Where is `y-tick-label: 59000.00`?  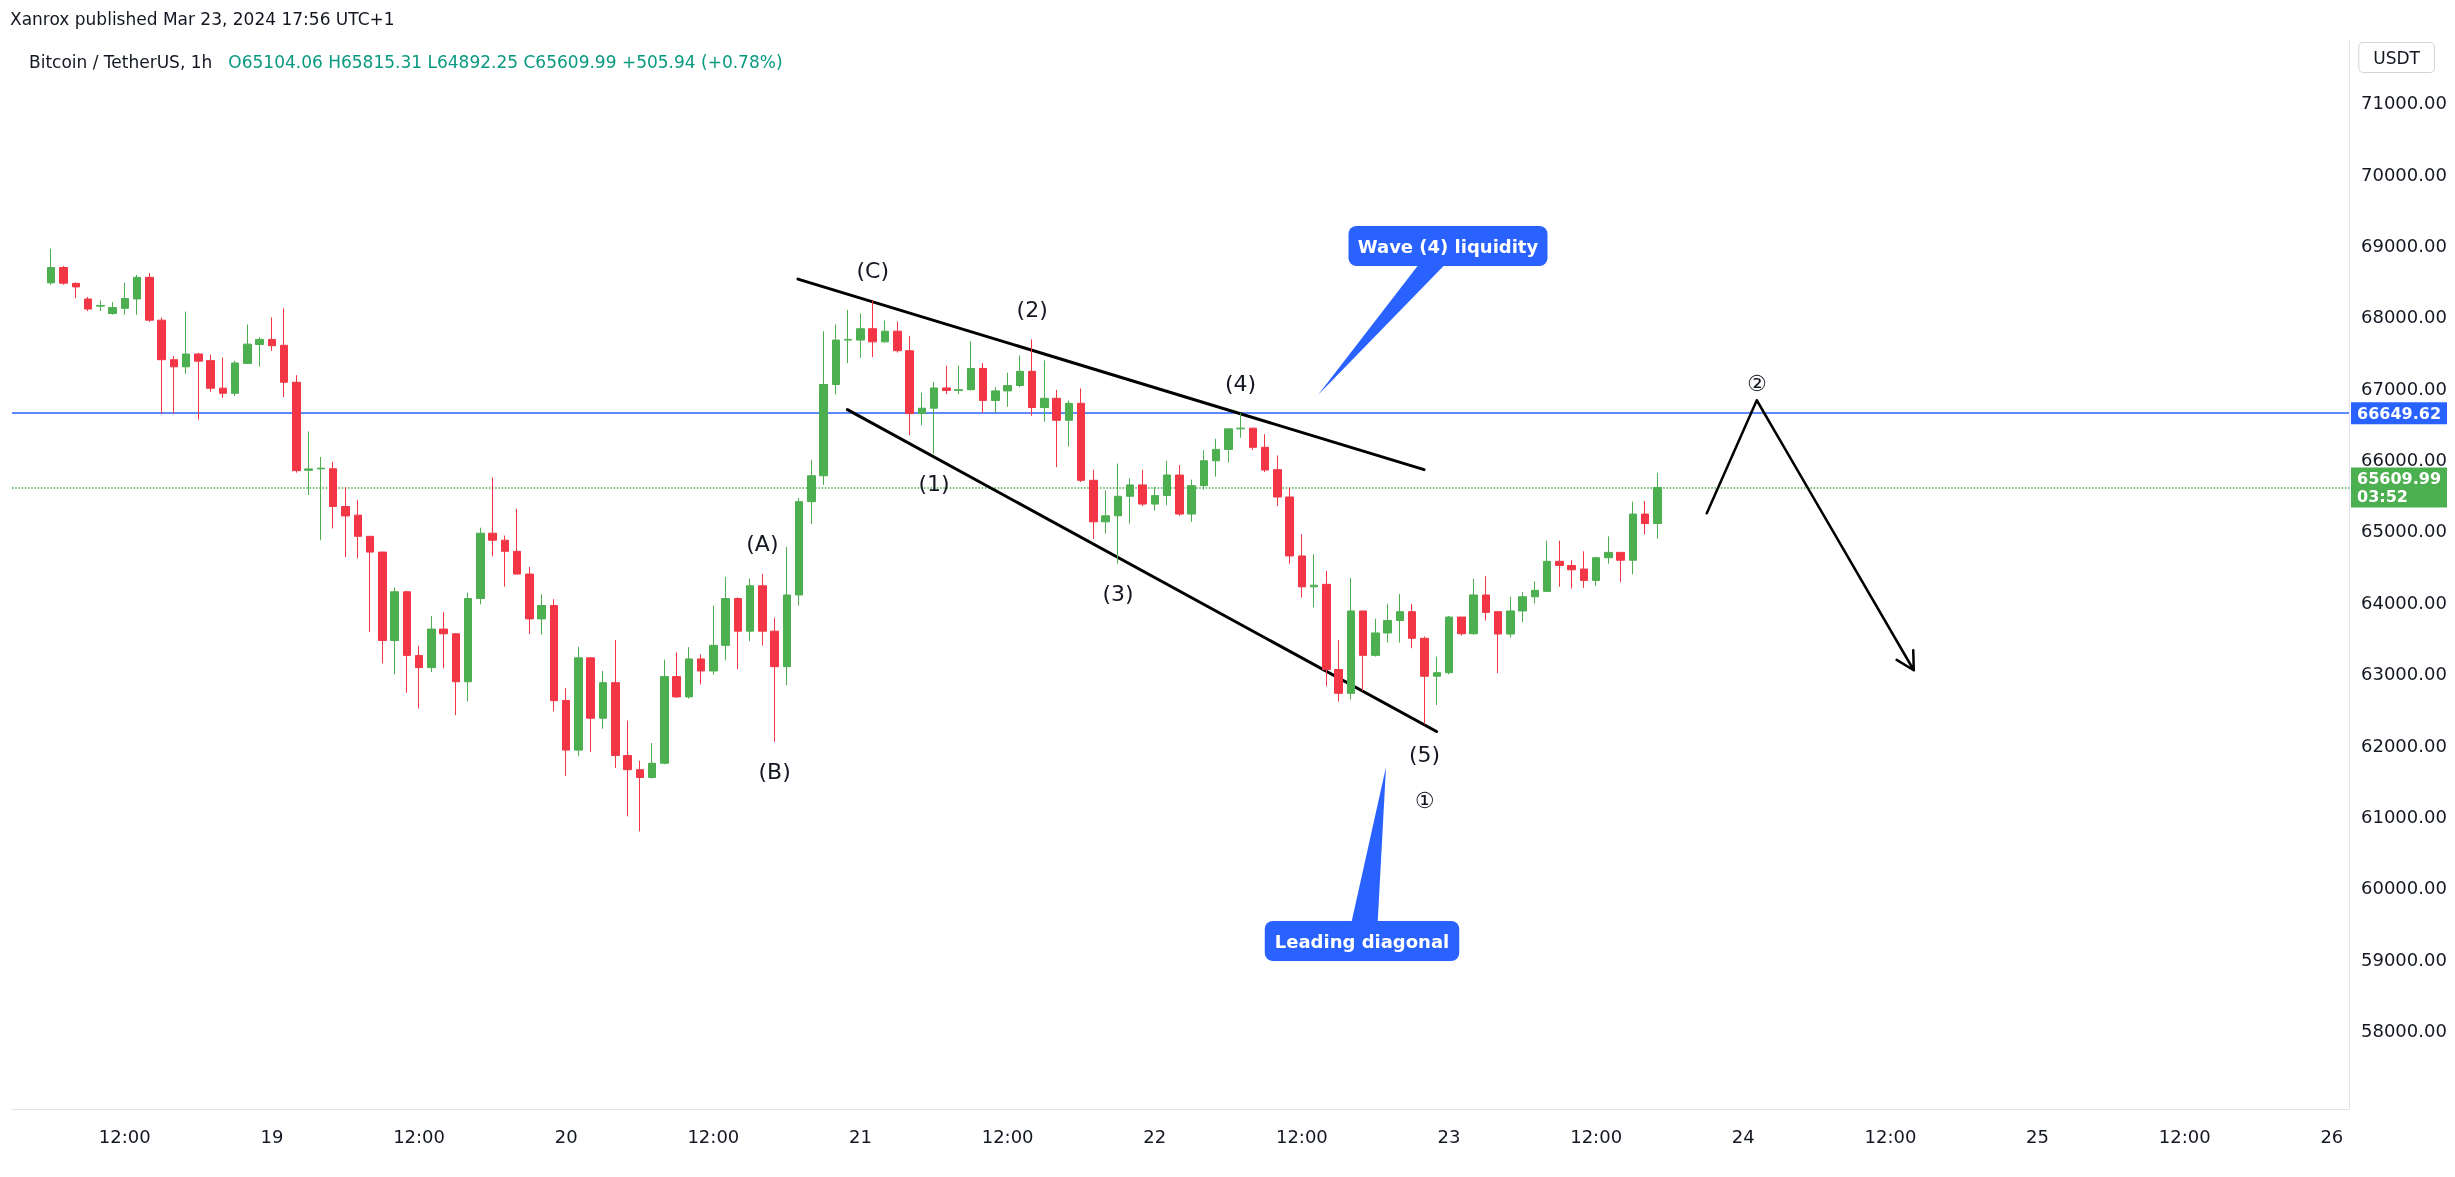 y-tick-label: 59000.00 is located at coordinates (2404, 959).